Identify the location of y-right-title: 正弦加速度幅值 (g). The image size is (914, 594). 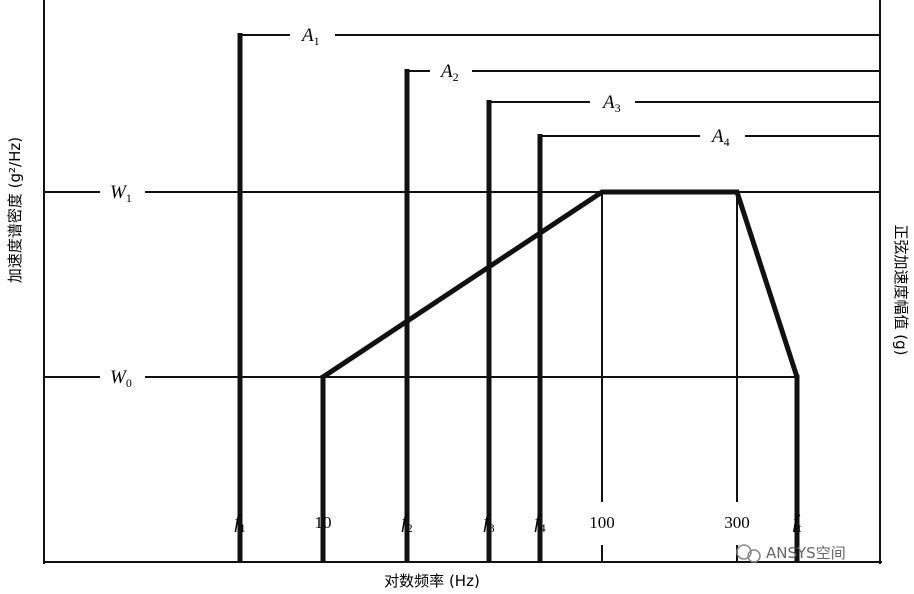
(901, 290).